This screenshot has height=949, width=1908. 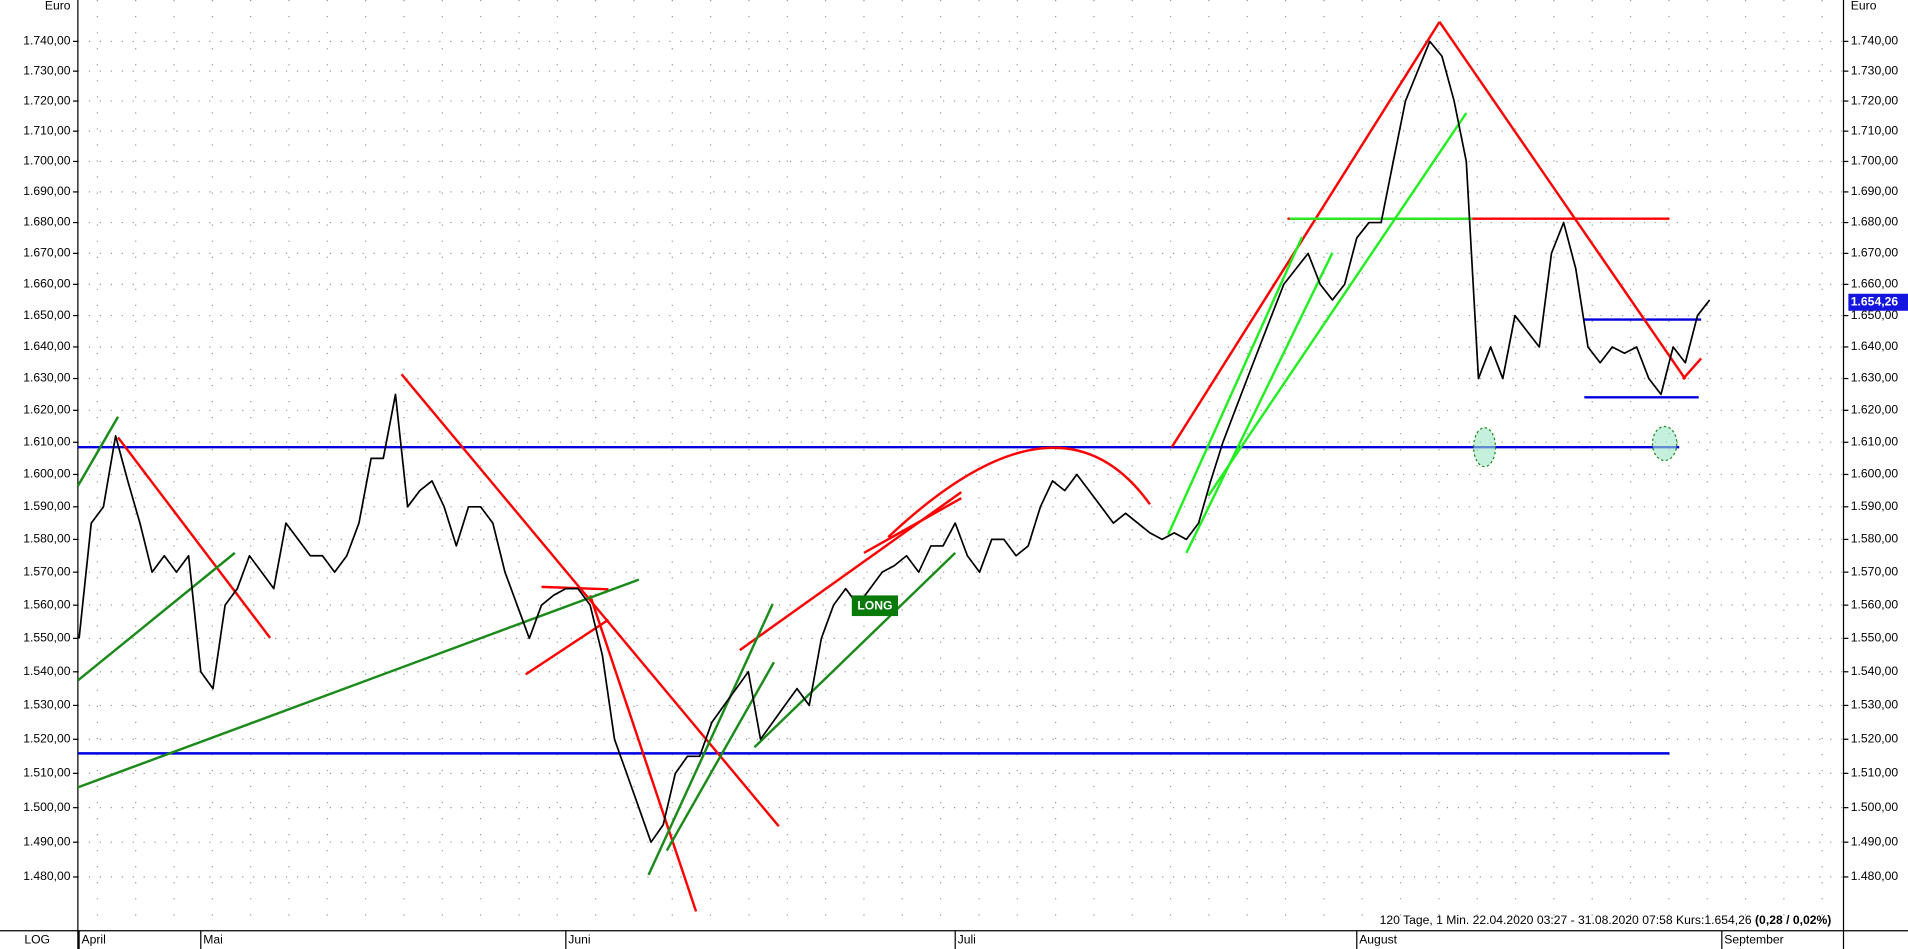 I want to click on x-tick-label: Juni, so click(x=579, y=940).